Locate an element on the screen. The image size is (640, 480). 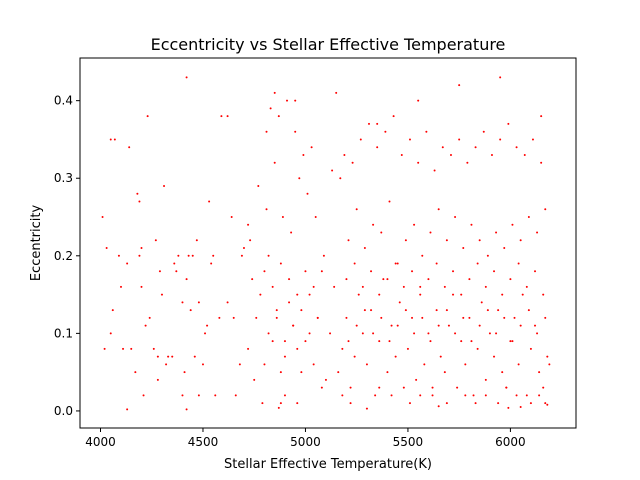
x-tick-label: 5500 is located at coordinates (408, 442).